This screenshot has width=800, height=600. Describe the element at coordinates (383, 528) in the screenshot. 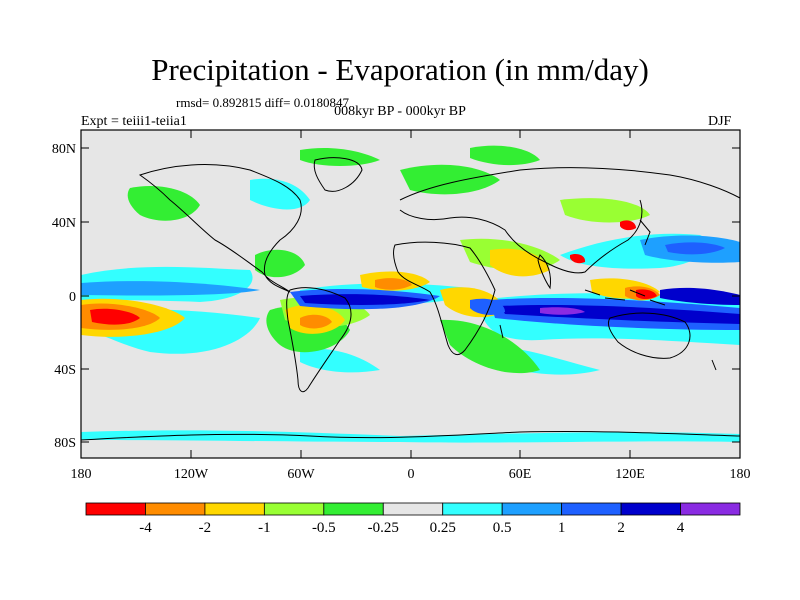

I see `colorbar-label: -0.25` at that location.